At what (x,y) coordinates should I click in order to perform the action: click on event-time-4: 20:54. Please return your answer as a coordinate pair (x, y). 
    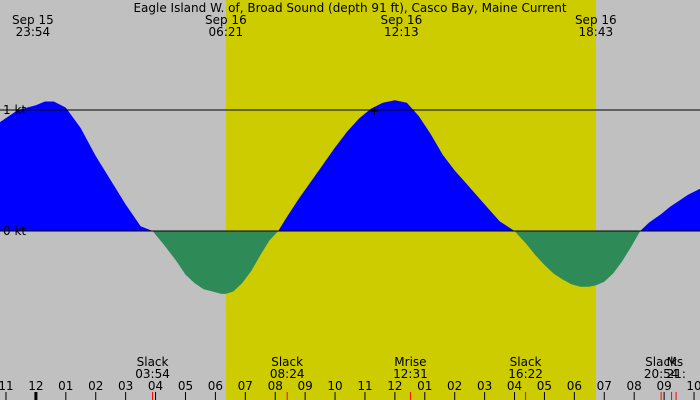
    Looking at the image, I should click on (661, 374).